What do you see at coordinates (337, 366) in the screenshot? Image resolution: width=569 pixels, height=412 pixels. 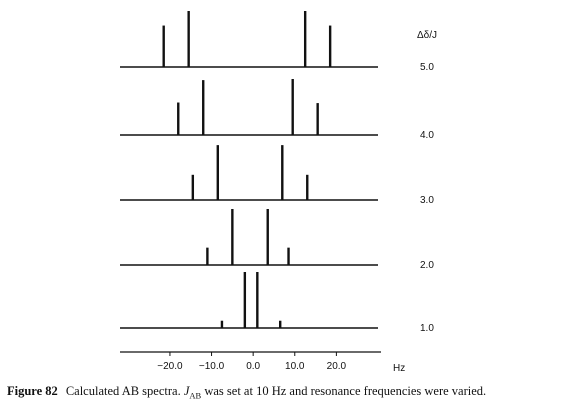 I see `x-tick-label: 20.0` at bounding box center [337, 366].